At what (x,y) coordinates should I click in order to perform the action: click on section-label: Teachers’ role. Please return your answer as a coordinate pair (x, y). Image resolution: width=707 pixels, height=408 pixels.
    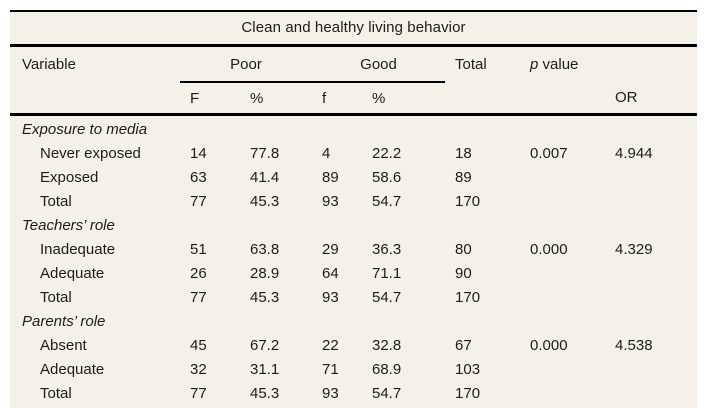
    Looking at the image, I should click on (68, 225).